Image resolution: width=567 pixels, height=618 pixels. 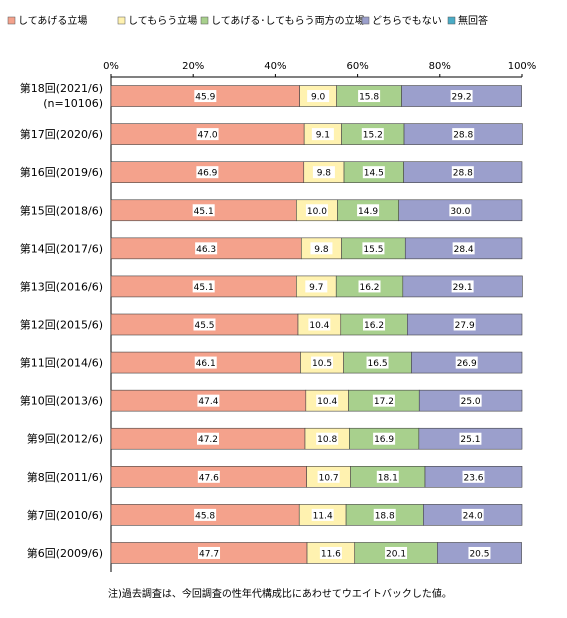 I want to click on category-label: 第18回(2021/6), so click(x=61, y=88).